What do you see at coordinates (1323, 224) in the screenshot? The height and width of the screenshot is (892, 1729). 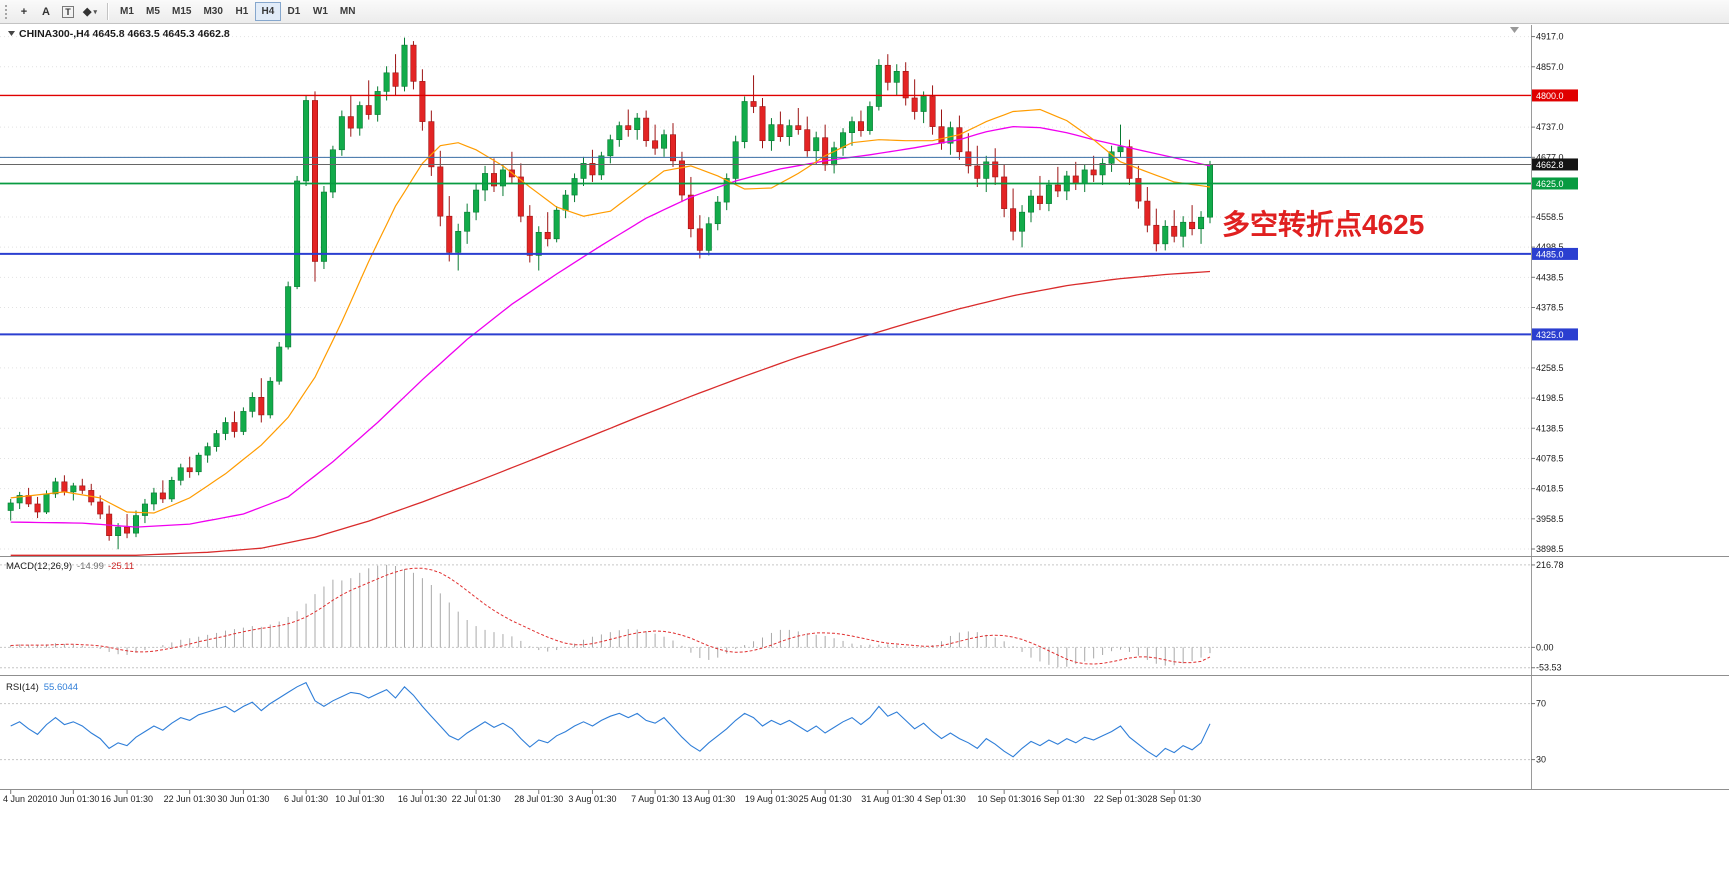 I see `annotation-text: 多空转折点4625` at bounding box center [1323, 224].